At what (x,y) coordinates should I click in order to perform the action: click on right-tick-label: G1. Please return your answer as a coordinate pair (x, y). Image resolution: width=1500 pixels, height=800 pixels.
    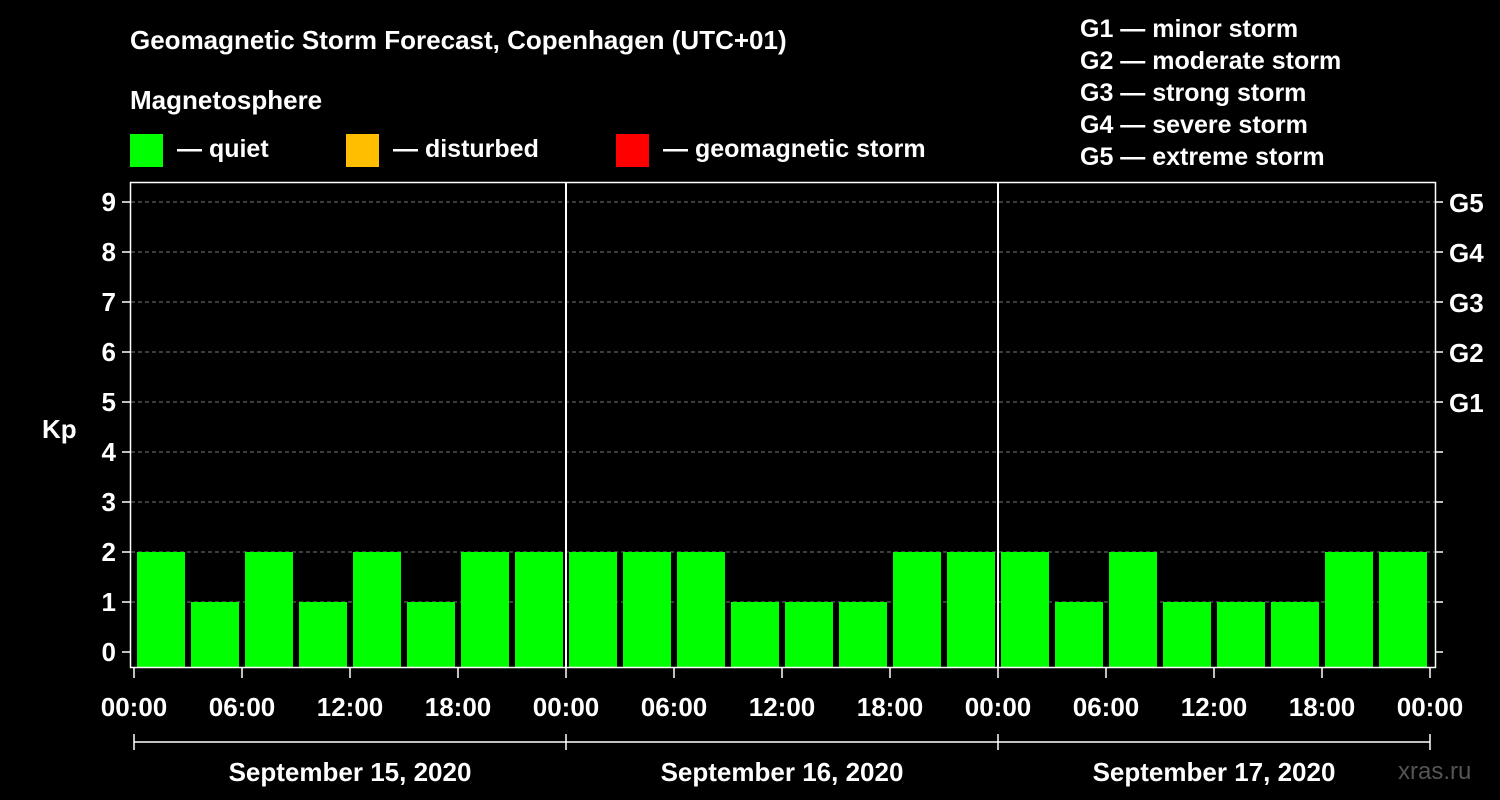
    Looking at the image, I should click on (1466, 403).